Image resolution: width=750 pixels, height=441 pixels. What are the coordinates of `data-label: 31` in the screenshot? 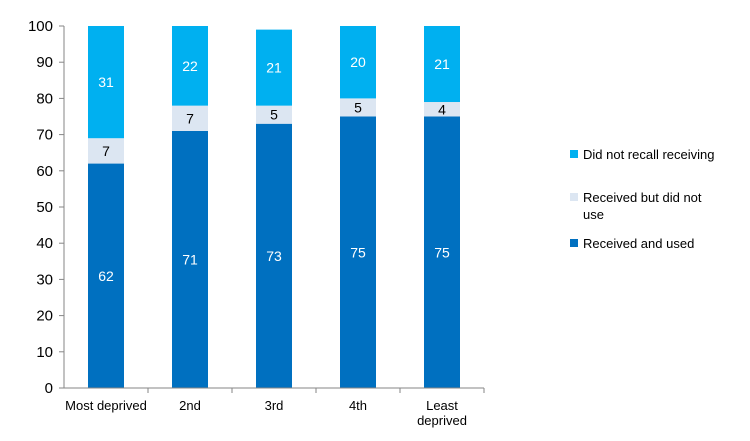 It's located at (106, 82).